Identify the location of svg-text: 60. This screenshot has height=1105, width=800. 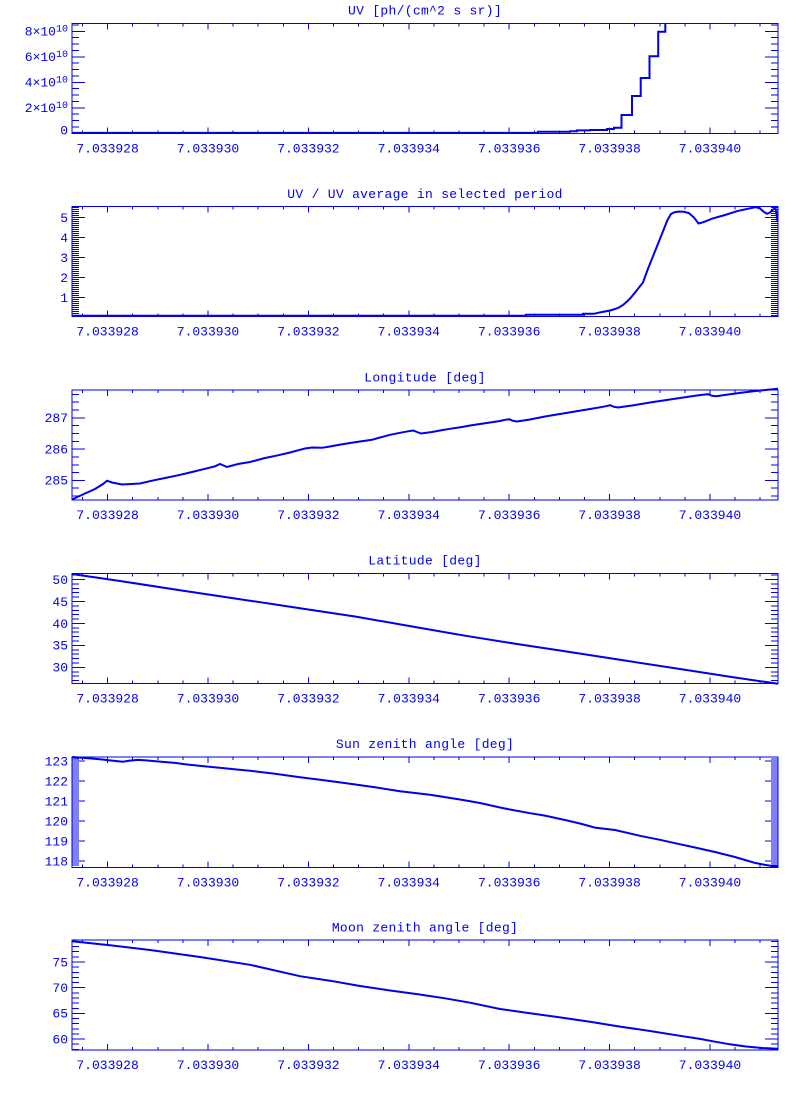
(60, 1039).